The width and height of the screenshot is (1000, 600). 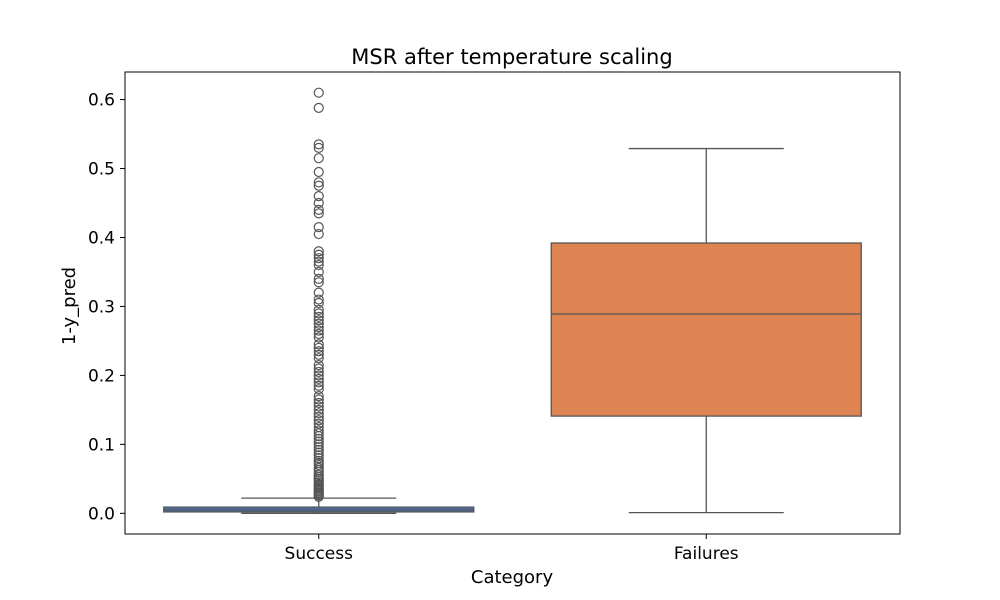 I want to click on y-tick-label: 0.2, so click(x=101, y=376).